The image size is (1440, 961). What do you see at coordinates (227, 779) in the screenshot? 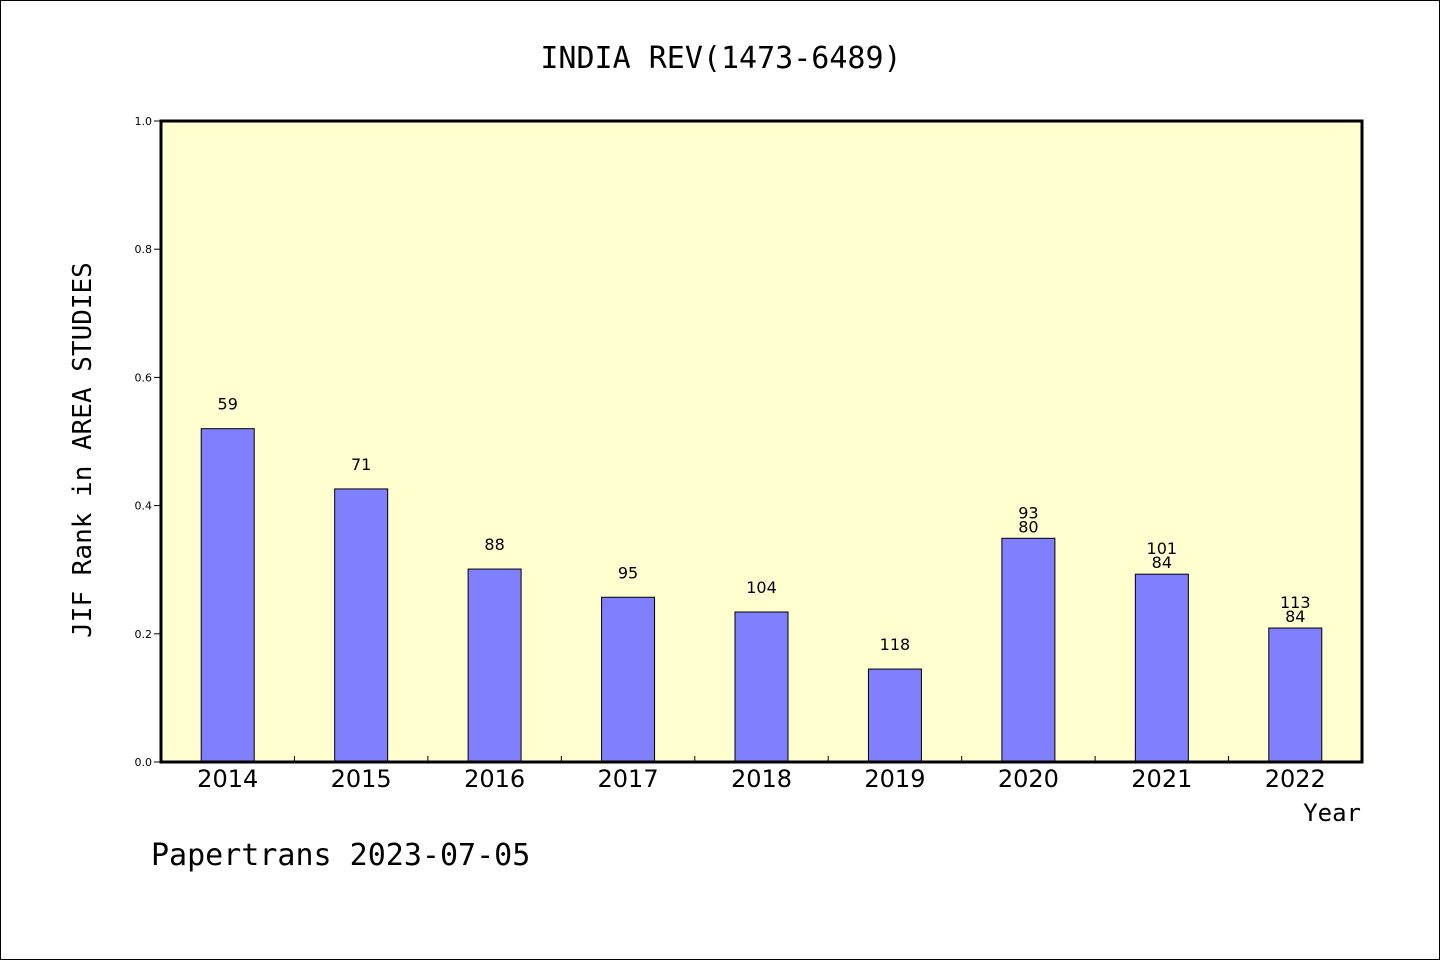
I see `x-tick-label: 2014` at bounding box center [227, 779].